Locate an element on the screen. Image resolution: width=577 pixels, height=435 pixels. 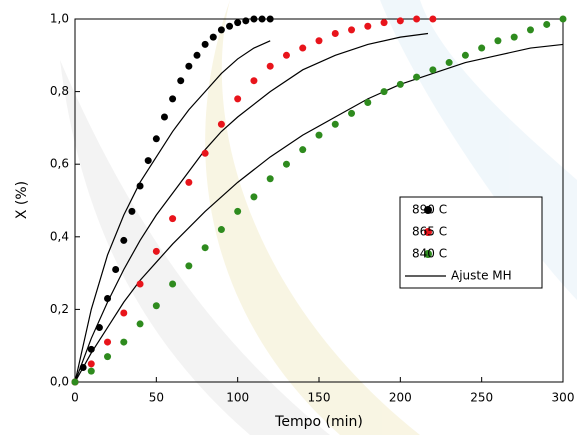
x-tick-label: 200 is located at coordinates (400, 398).